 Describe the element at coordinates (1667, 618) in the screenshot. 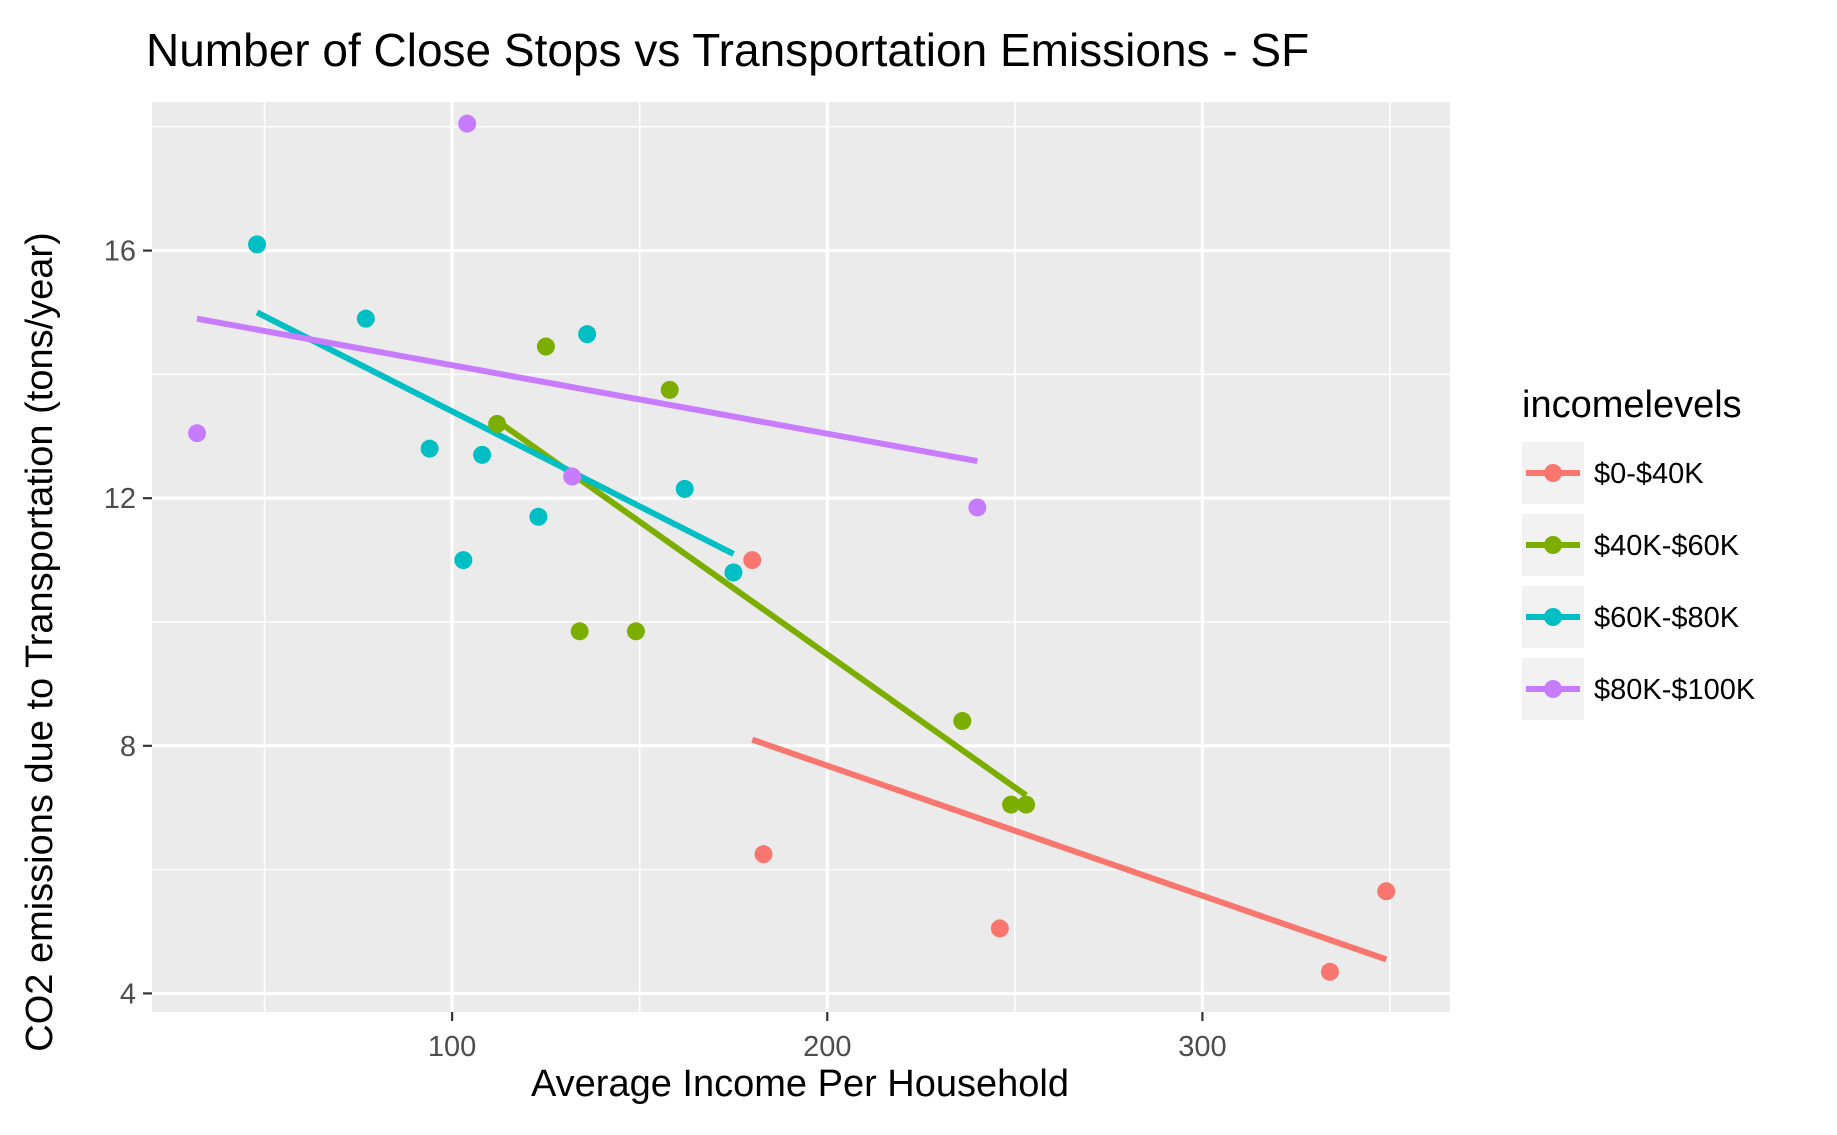

I see `legend-label: $60K-$80K` at that location.